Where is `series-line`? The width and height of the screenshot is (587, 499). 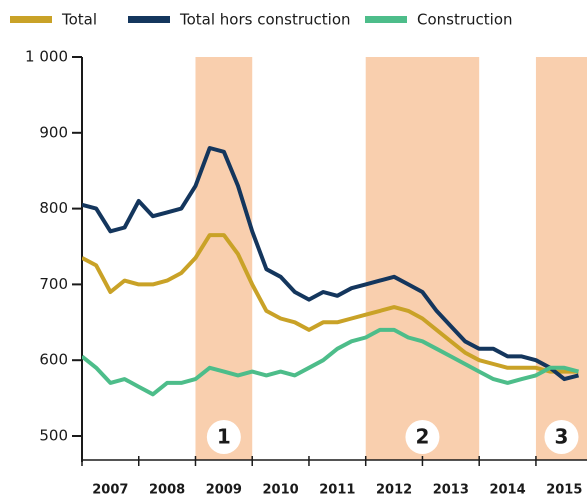
series-line is located at coordinates (331, 362).